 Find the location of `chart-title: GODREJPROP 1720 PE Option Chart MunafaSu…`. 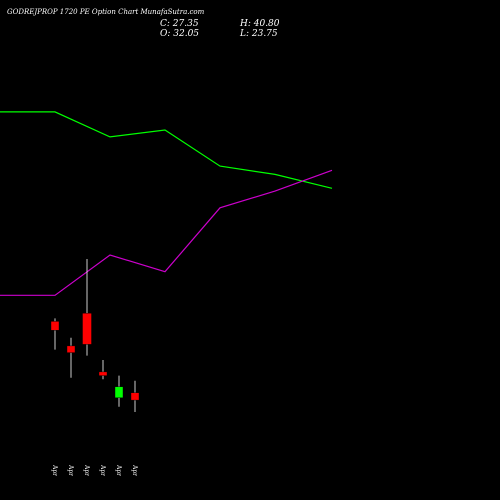

chart-title: GODREJPROP 1720 PE Option Chart MunafaSu… is located at coordinates (106, 12).